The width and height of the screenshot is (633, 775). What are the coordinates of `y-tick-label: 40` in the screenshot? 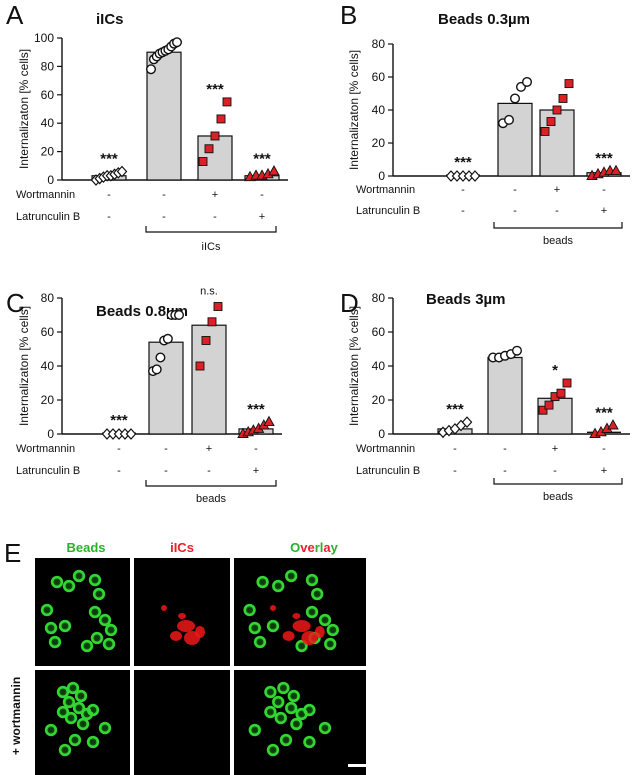 It's located at (48, 123).